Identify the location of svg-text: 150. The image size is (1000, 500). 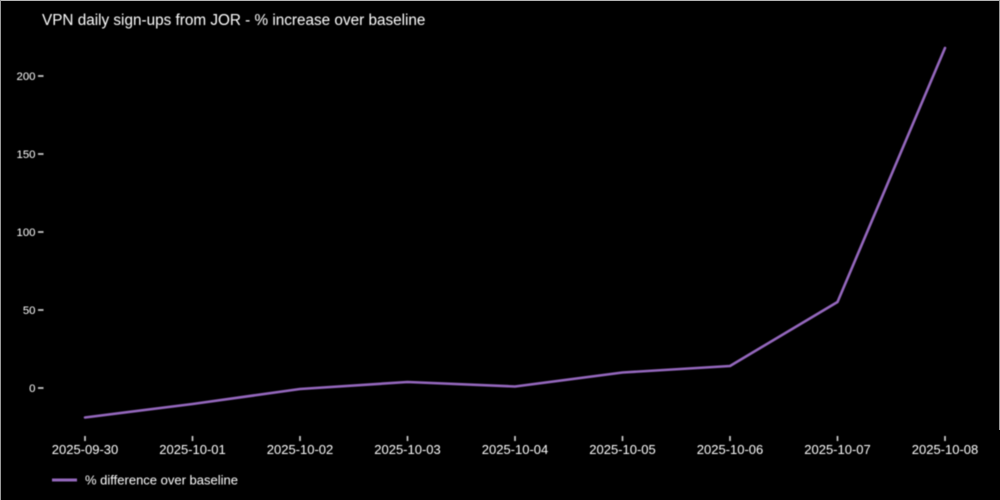
(25, 155).